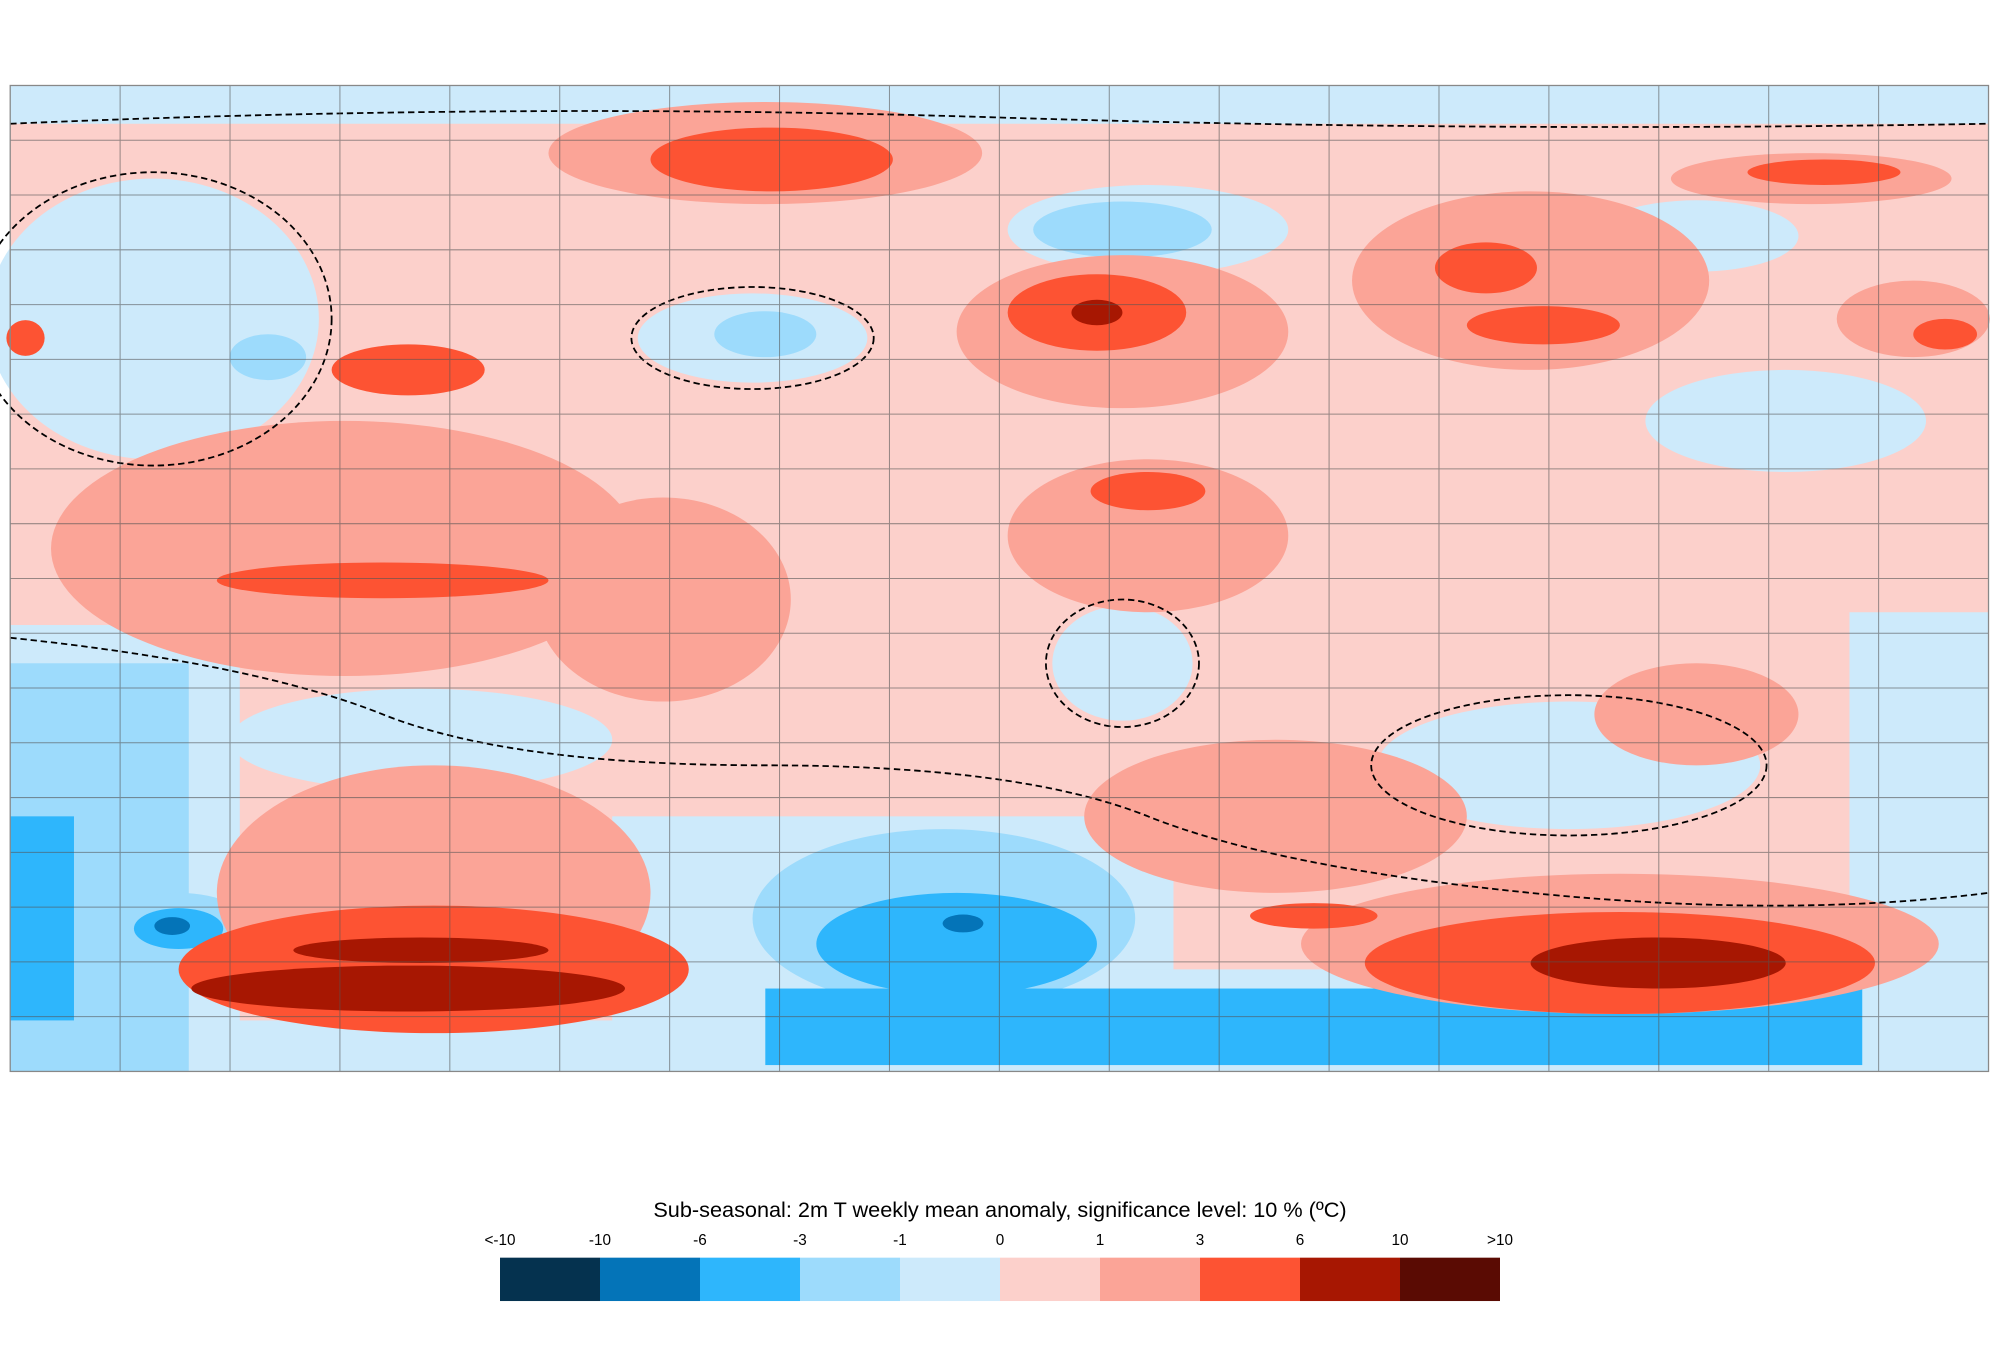 This screenshot has height=1361, width=2000. Describe the element at coordinates (1100, 1240) in the screenshot. I see `legend-label: 1` at that location.